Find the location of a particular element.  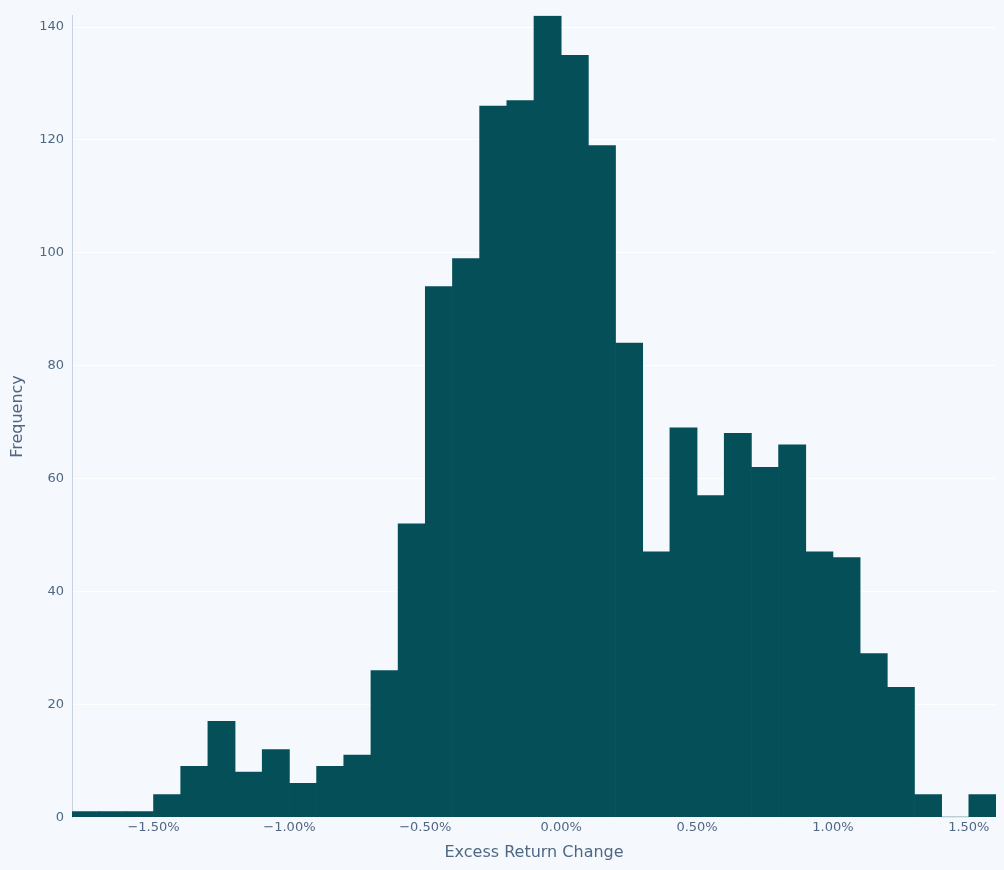

x-tick-label: 0.00% is located at coordinates (561, 827).